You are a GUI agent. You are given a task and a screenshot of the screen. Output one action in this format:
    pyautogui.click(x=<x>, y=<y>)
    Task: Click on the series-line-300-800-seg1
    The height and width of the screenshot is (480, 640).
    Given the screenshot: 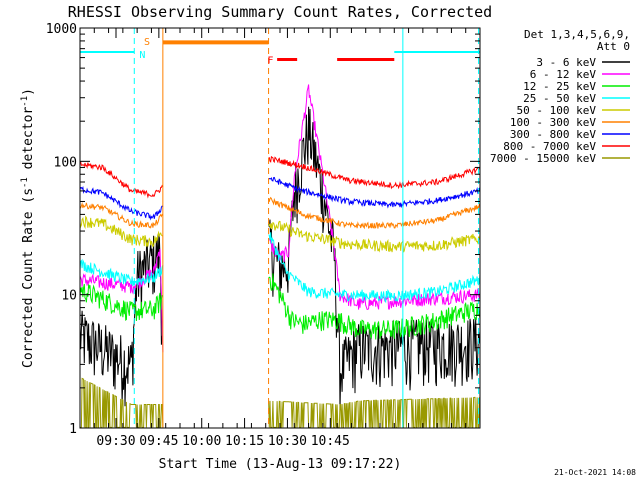 What is the action you would take?
    pyautogui.click(x=121, y=203)
    